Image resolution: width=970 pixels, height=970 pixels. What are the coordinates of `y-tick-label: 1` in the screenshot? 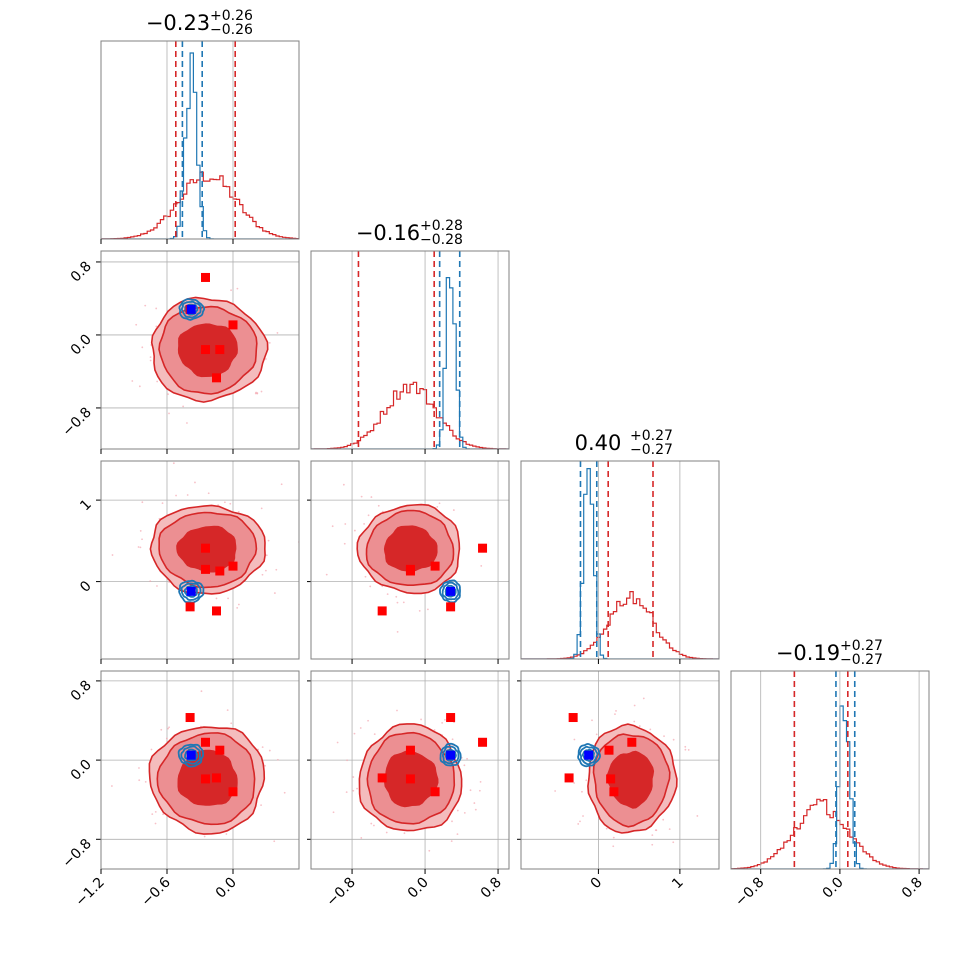 It's located at (86, 506).